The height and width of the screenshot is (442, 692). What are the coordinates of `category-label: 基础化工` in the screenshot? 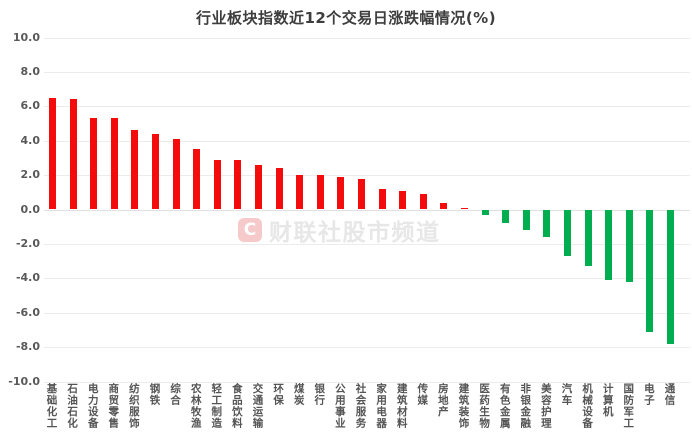 It's located at (51, 406).